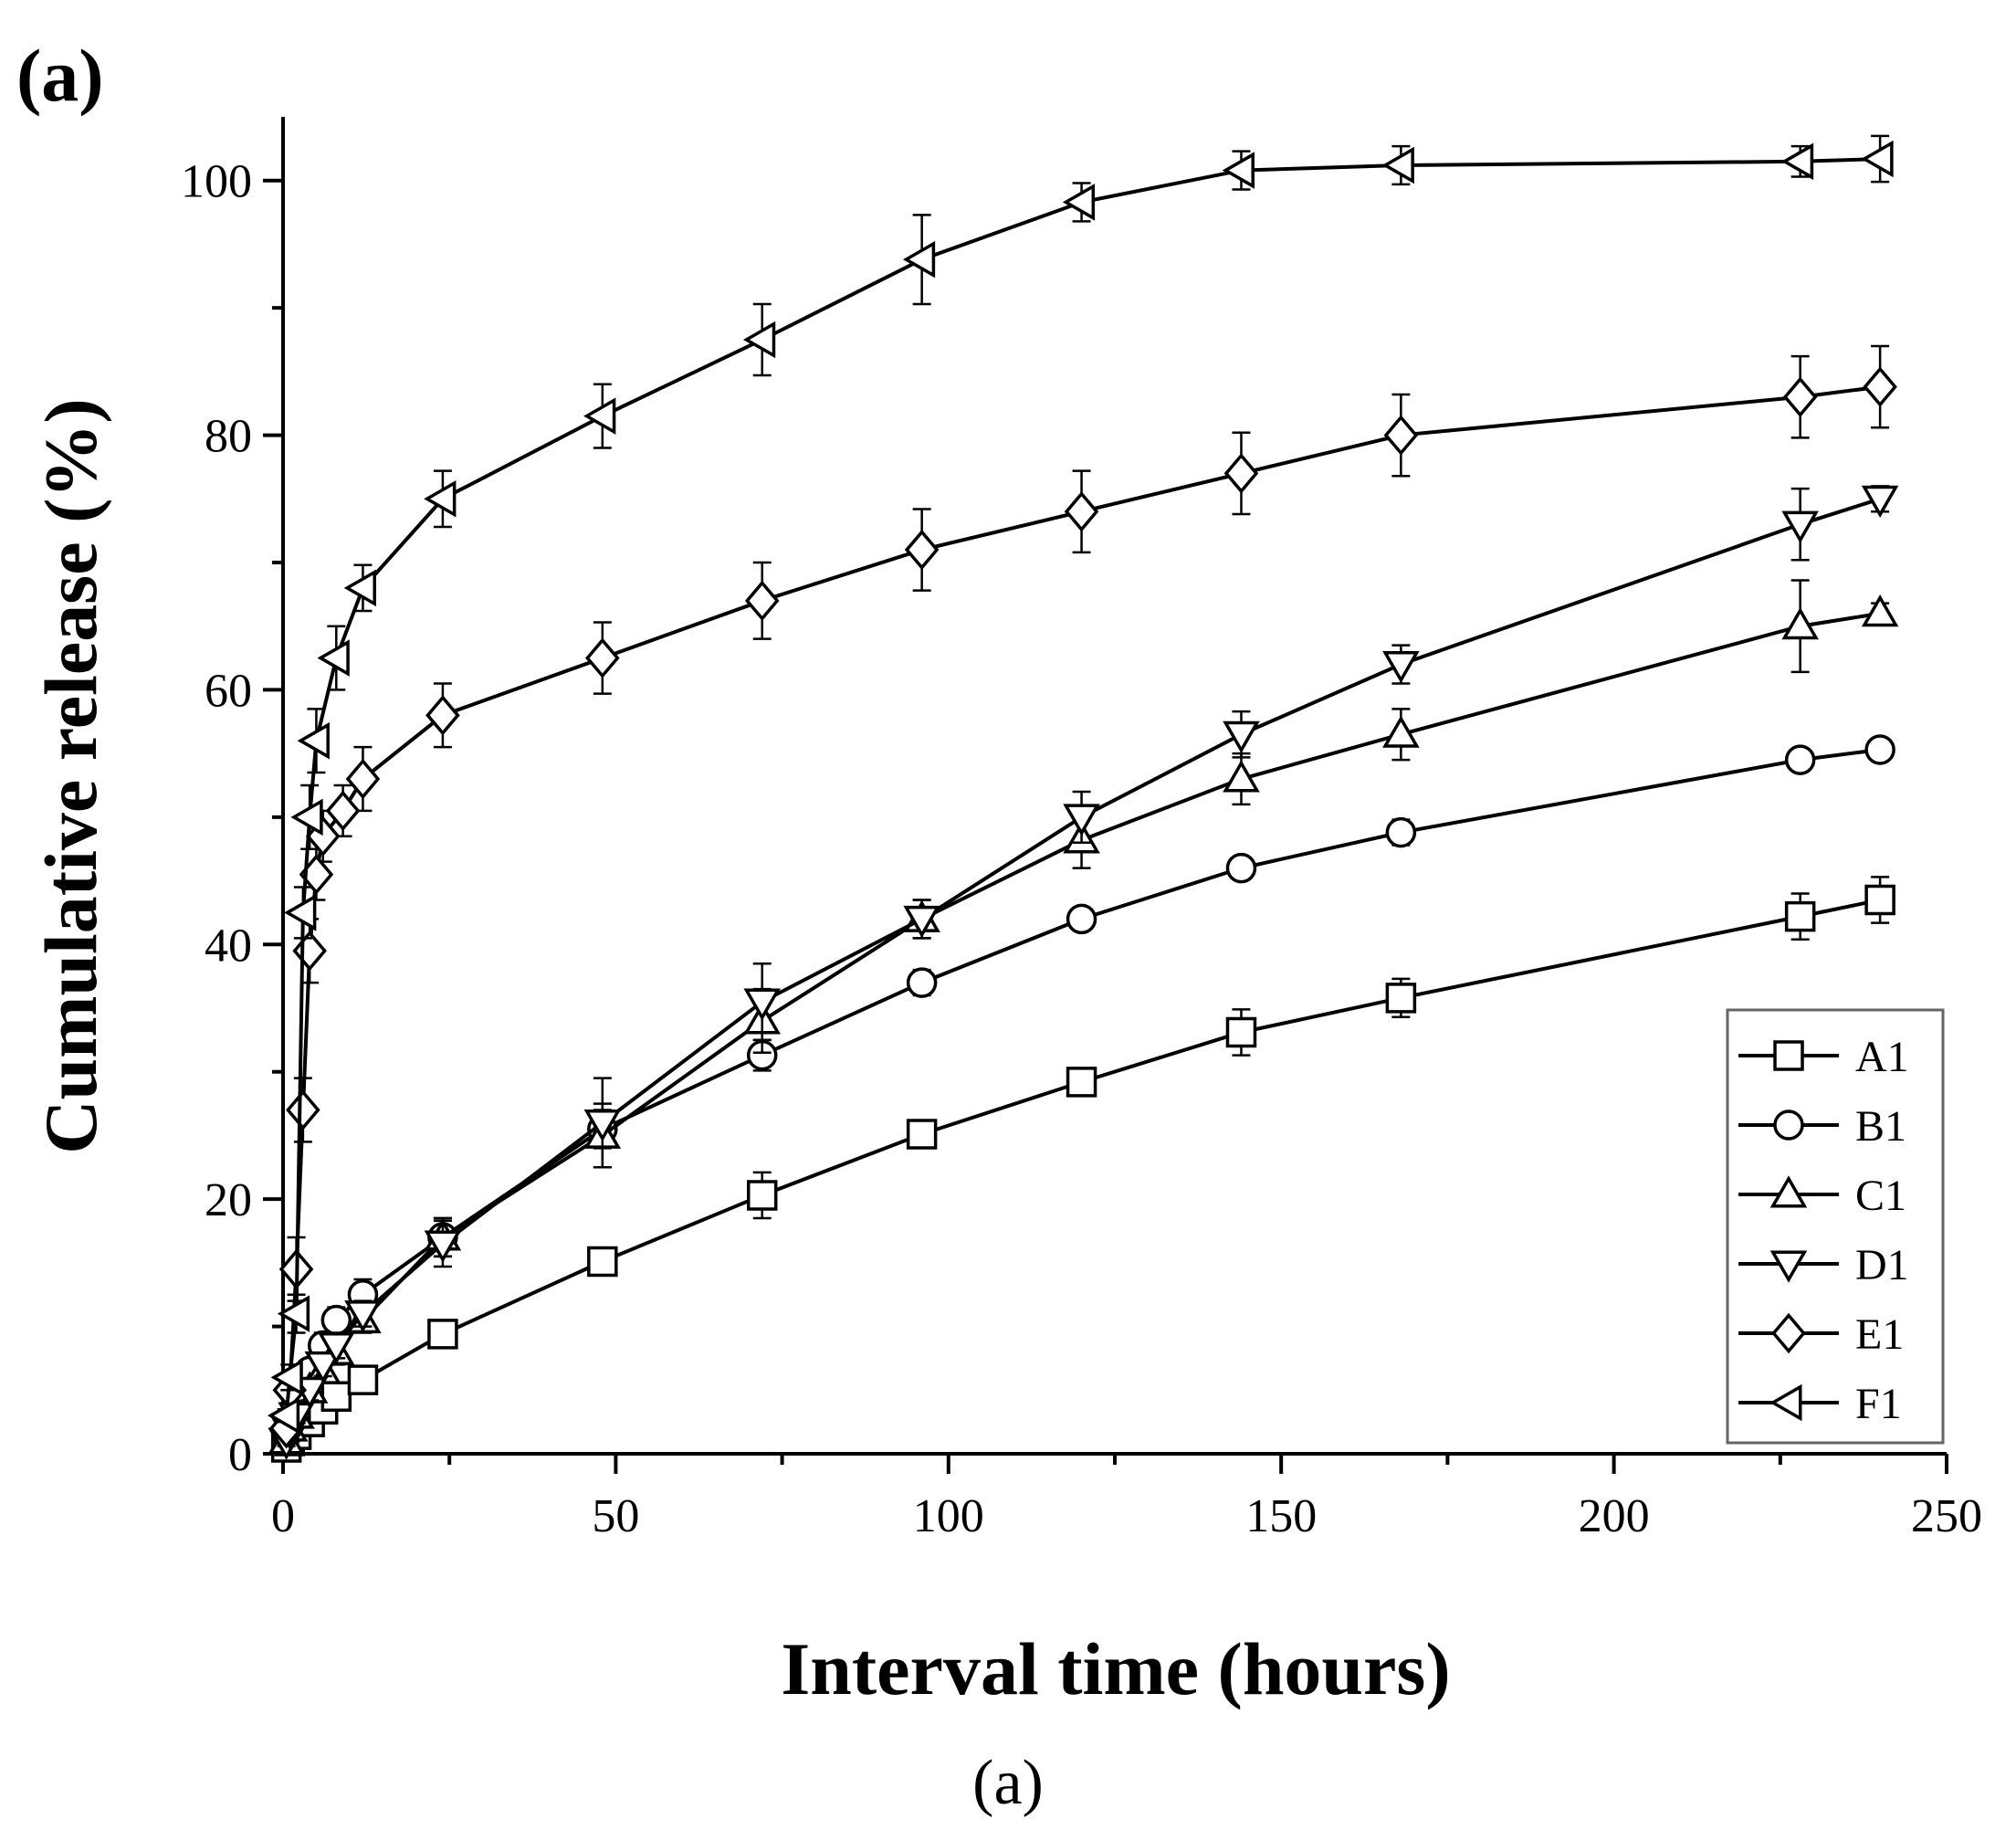 Image resolution: width=2016 pixels, height=1830 pixels. I want to click on x-axis-title: Interval time (hours), so click(1115, 1668).